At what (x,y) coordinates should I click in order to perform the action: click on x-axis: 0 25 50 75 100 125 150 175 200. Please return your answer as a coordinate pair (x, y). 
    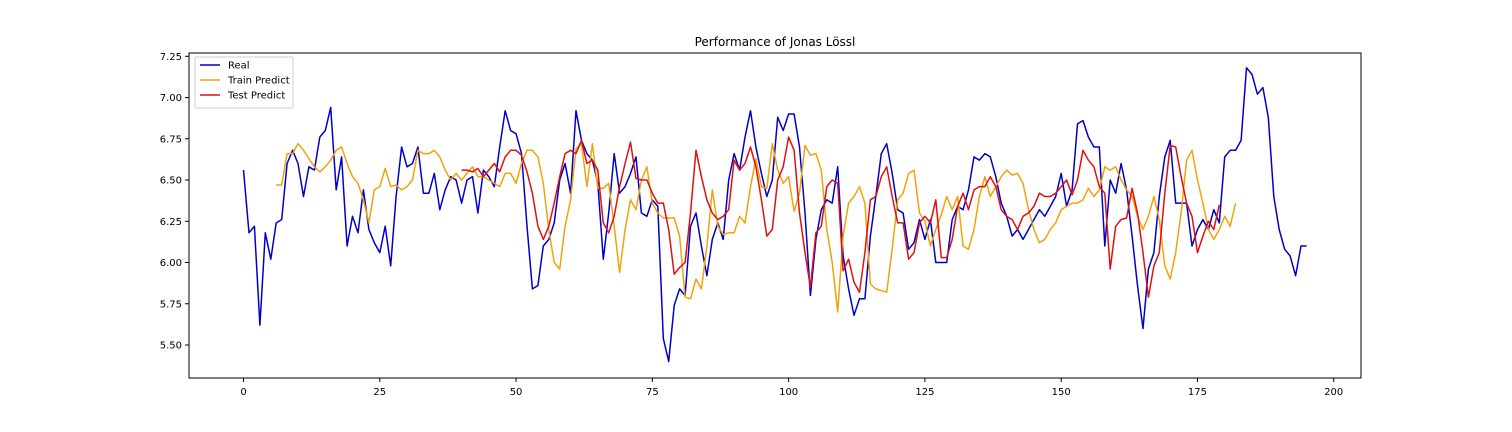
    Looking at the image, I should click on (791, 388).